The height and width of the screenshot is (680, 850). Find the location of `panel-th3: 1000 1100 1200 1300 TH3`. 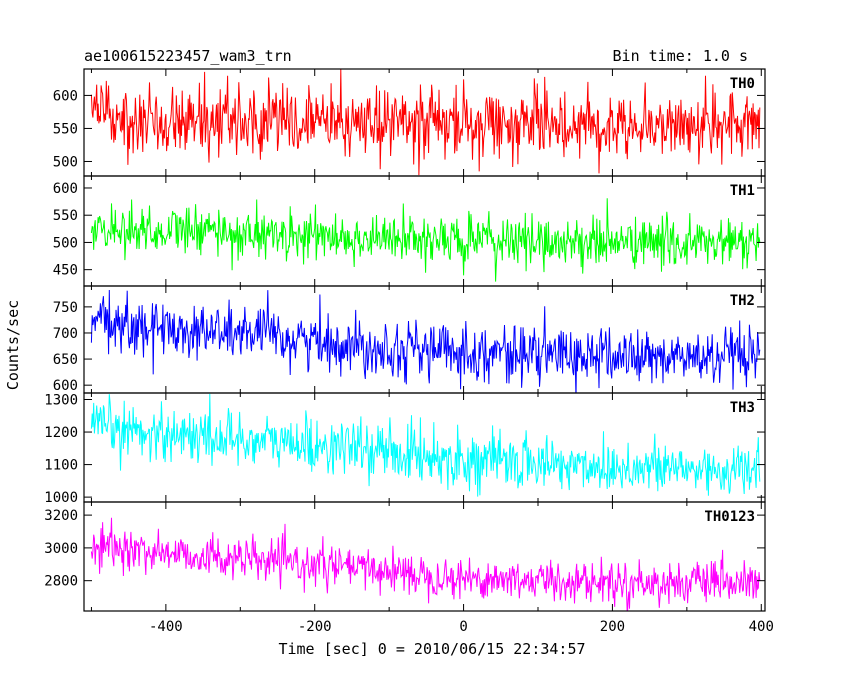

panel-th3: 1000 1100 1200 1300 TH3 is located at coordinates (405, 449).